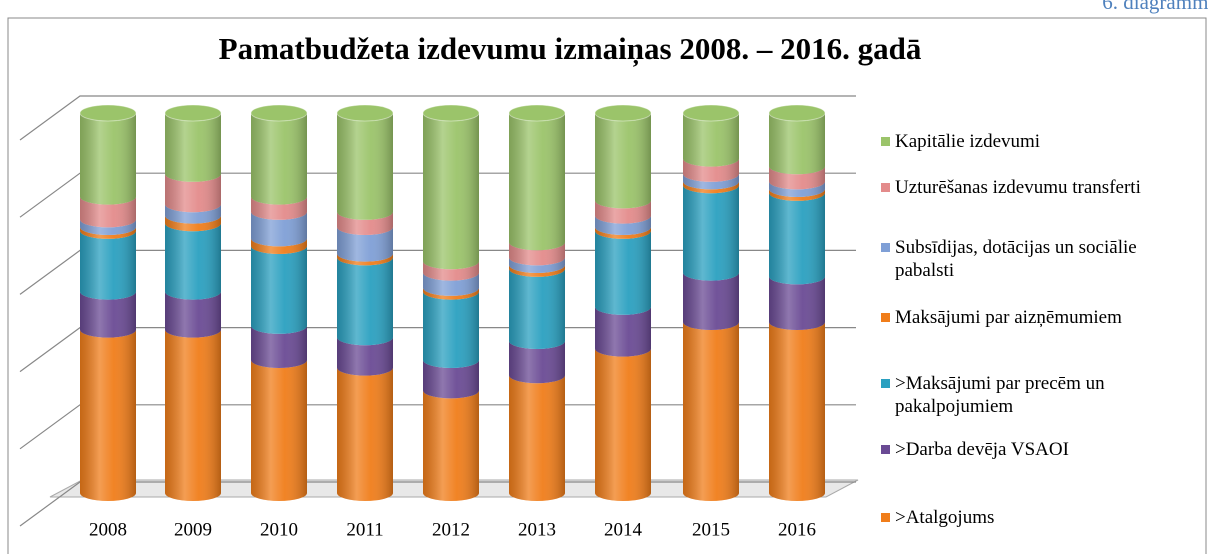 This screenshot has width=1208, height=554. Describe the element at coordinates (1155, 7) in the screenshot. I see `caption: 6. diagramma` at that location.